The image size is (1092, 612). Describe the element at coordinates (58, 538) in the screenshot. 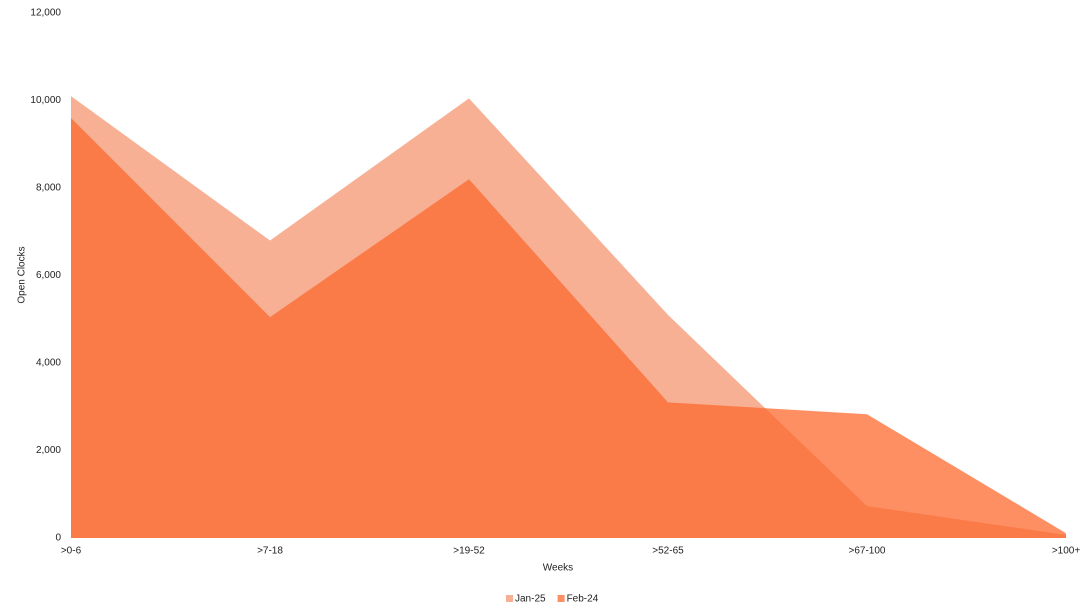

I see `y-tick-label: 0` at that location.